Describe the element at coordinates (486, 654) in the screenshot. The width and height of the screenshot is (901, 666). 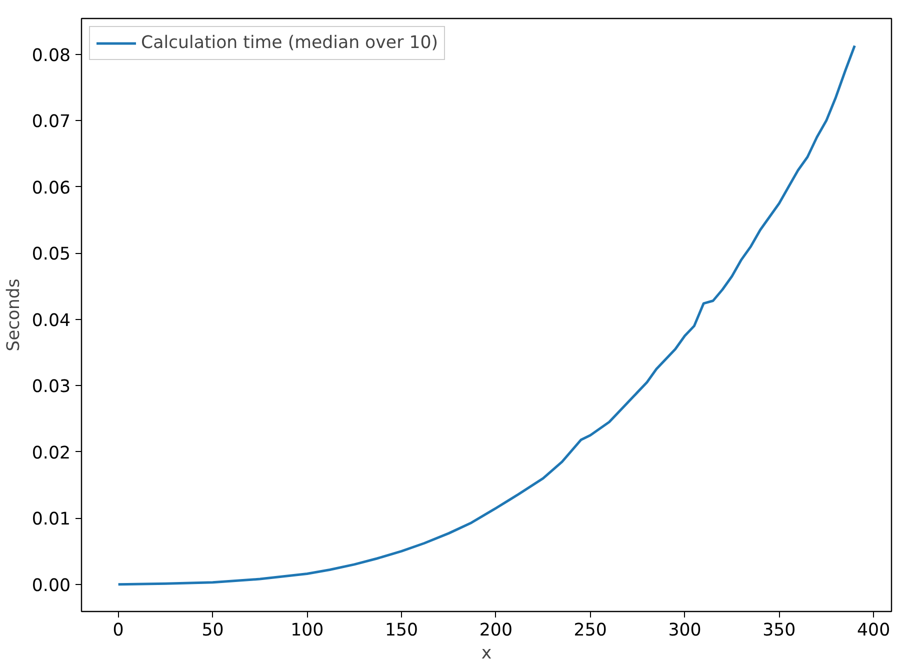
I see `x-axis-title: x` at that location.